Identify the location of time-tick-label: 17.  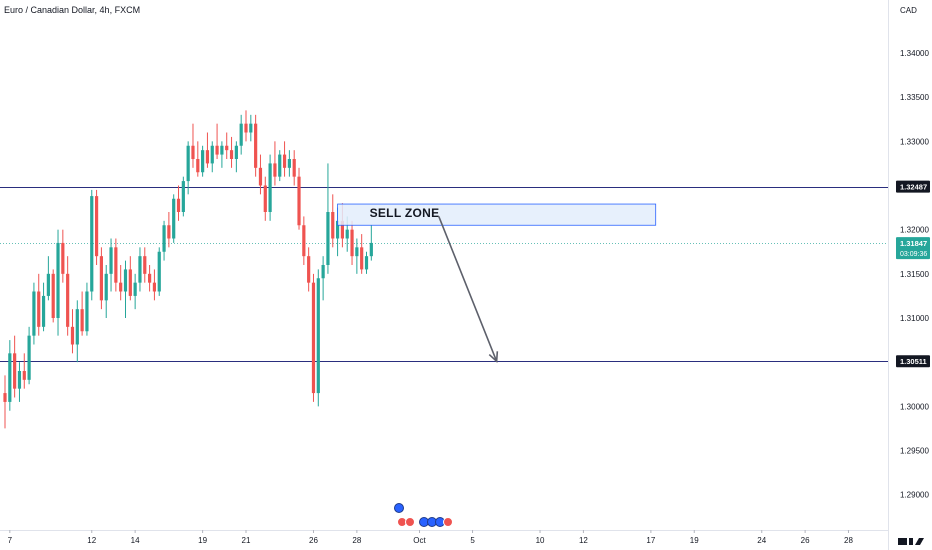
(650, 540).